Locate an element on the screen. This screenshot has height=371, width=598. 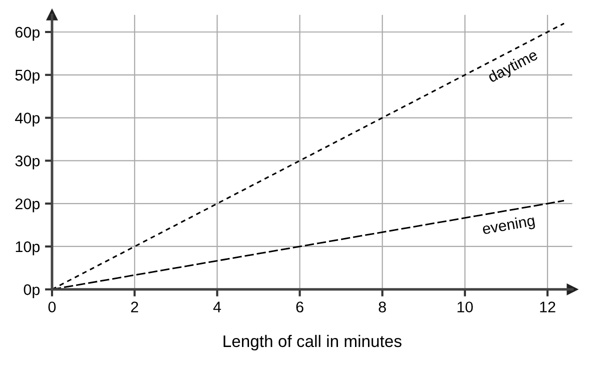
x-axis-title: Length of call in minutes is located at coordinates (313, 342).